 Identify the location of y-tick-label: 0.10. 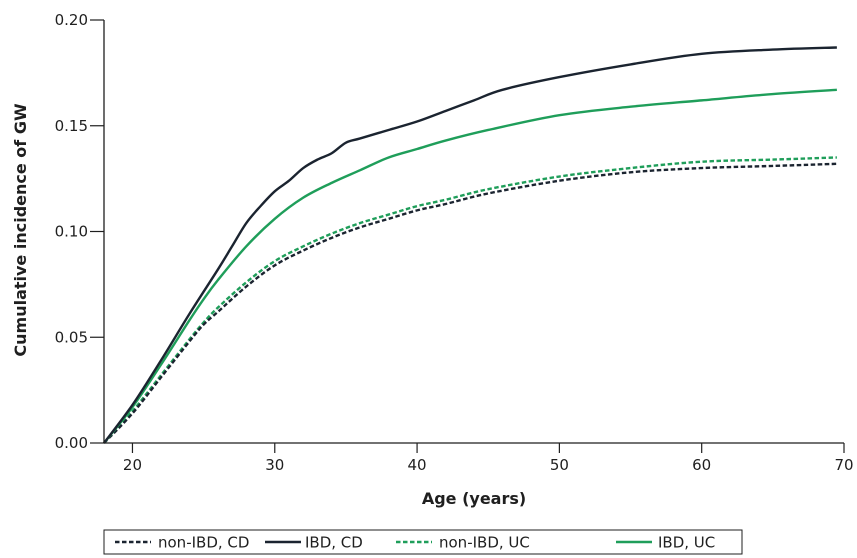
(71, 232).